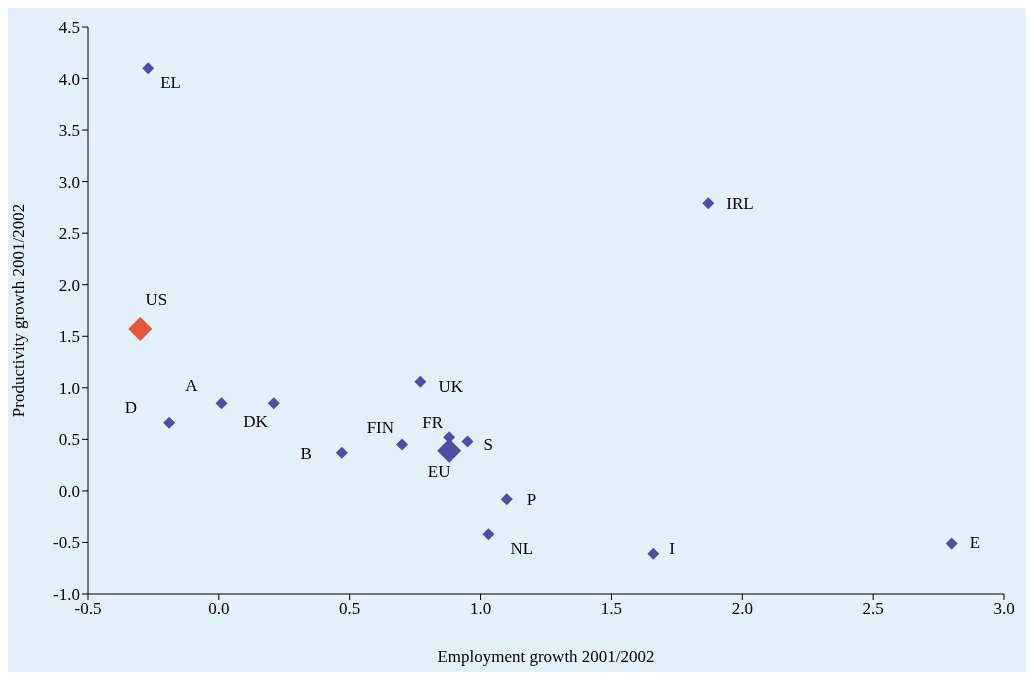 The height and width of the screenshot is (680, 1034). Describe the element at coordinates (742, 609) in the screenshot. I see `x-tick-label: 2.0` at that location.